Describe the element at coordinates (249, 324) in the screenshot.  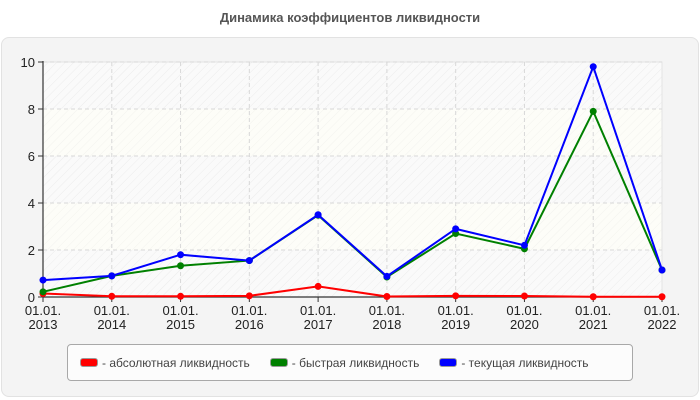
I see `x-tick-label: 2016` at that location.